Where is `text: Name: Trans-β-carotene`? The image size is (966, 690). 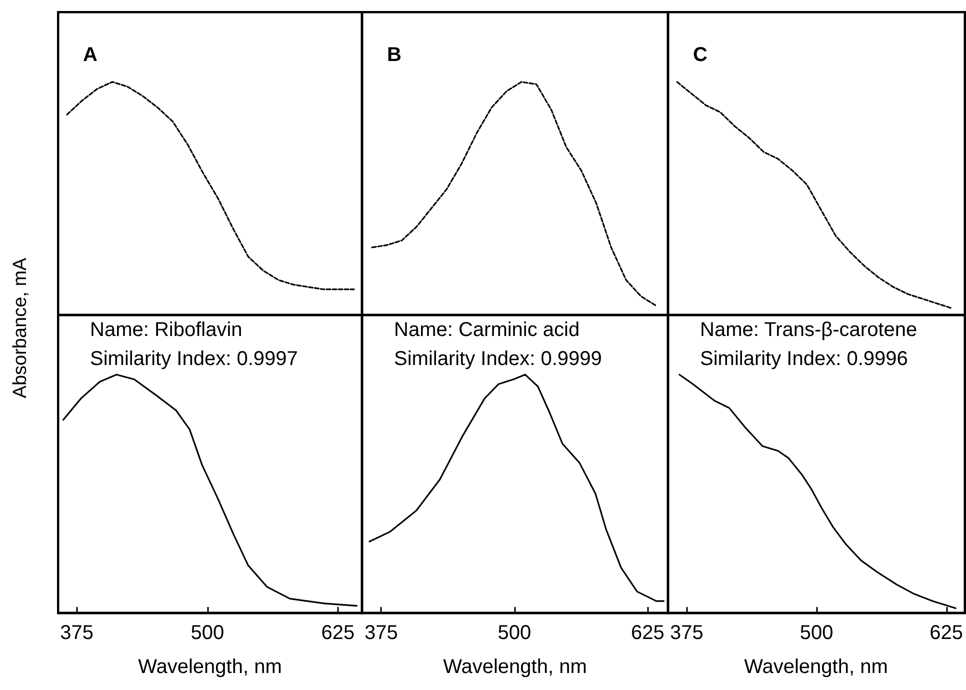
text: Name: Trans-β-carotene is located at coordinates (809, 330).